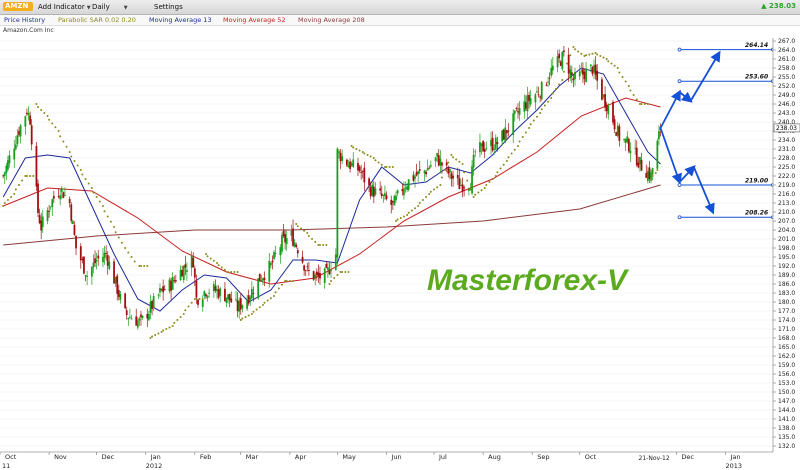 Image resolution: width=800 pixels, height=470 pixels. Describe the element at coordinates (786, 77) in the screenshot. I see `y-tick-label: 255.0` at that location.